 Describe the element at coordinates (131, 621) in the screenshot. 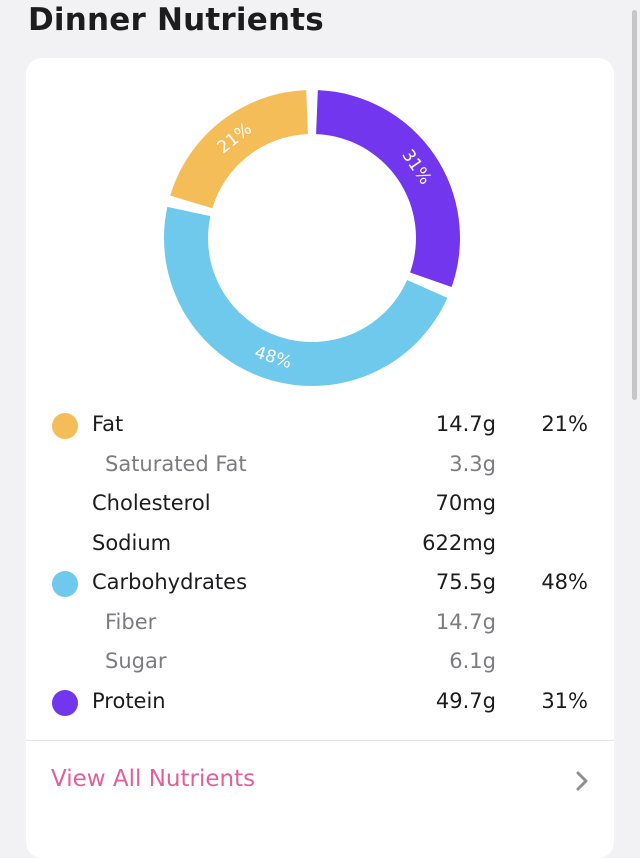

I see `nutrient-name: Fiber` at that location.